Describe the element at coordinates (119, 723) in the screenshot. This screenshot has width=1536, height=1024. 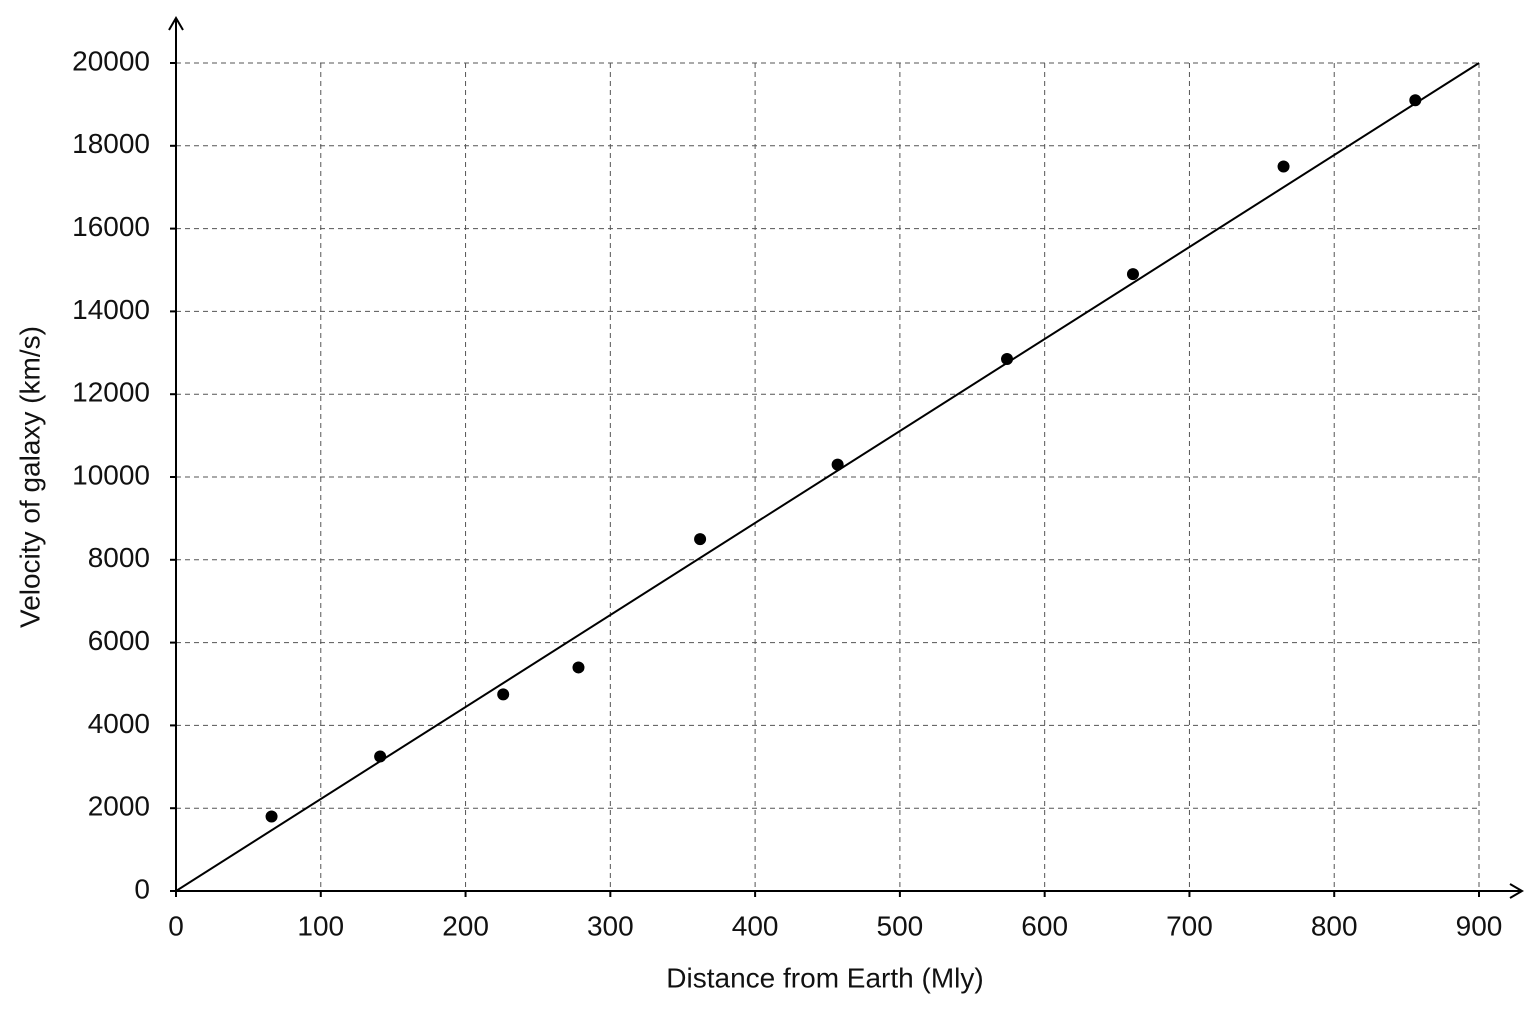
I see `y-tick-label: 4000` at that location.